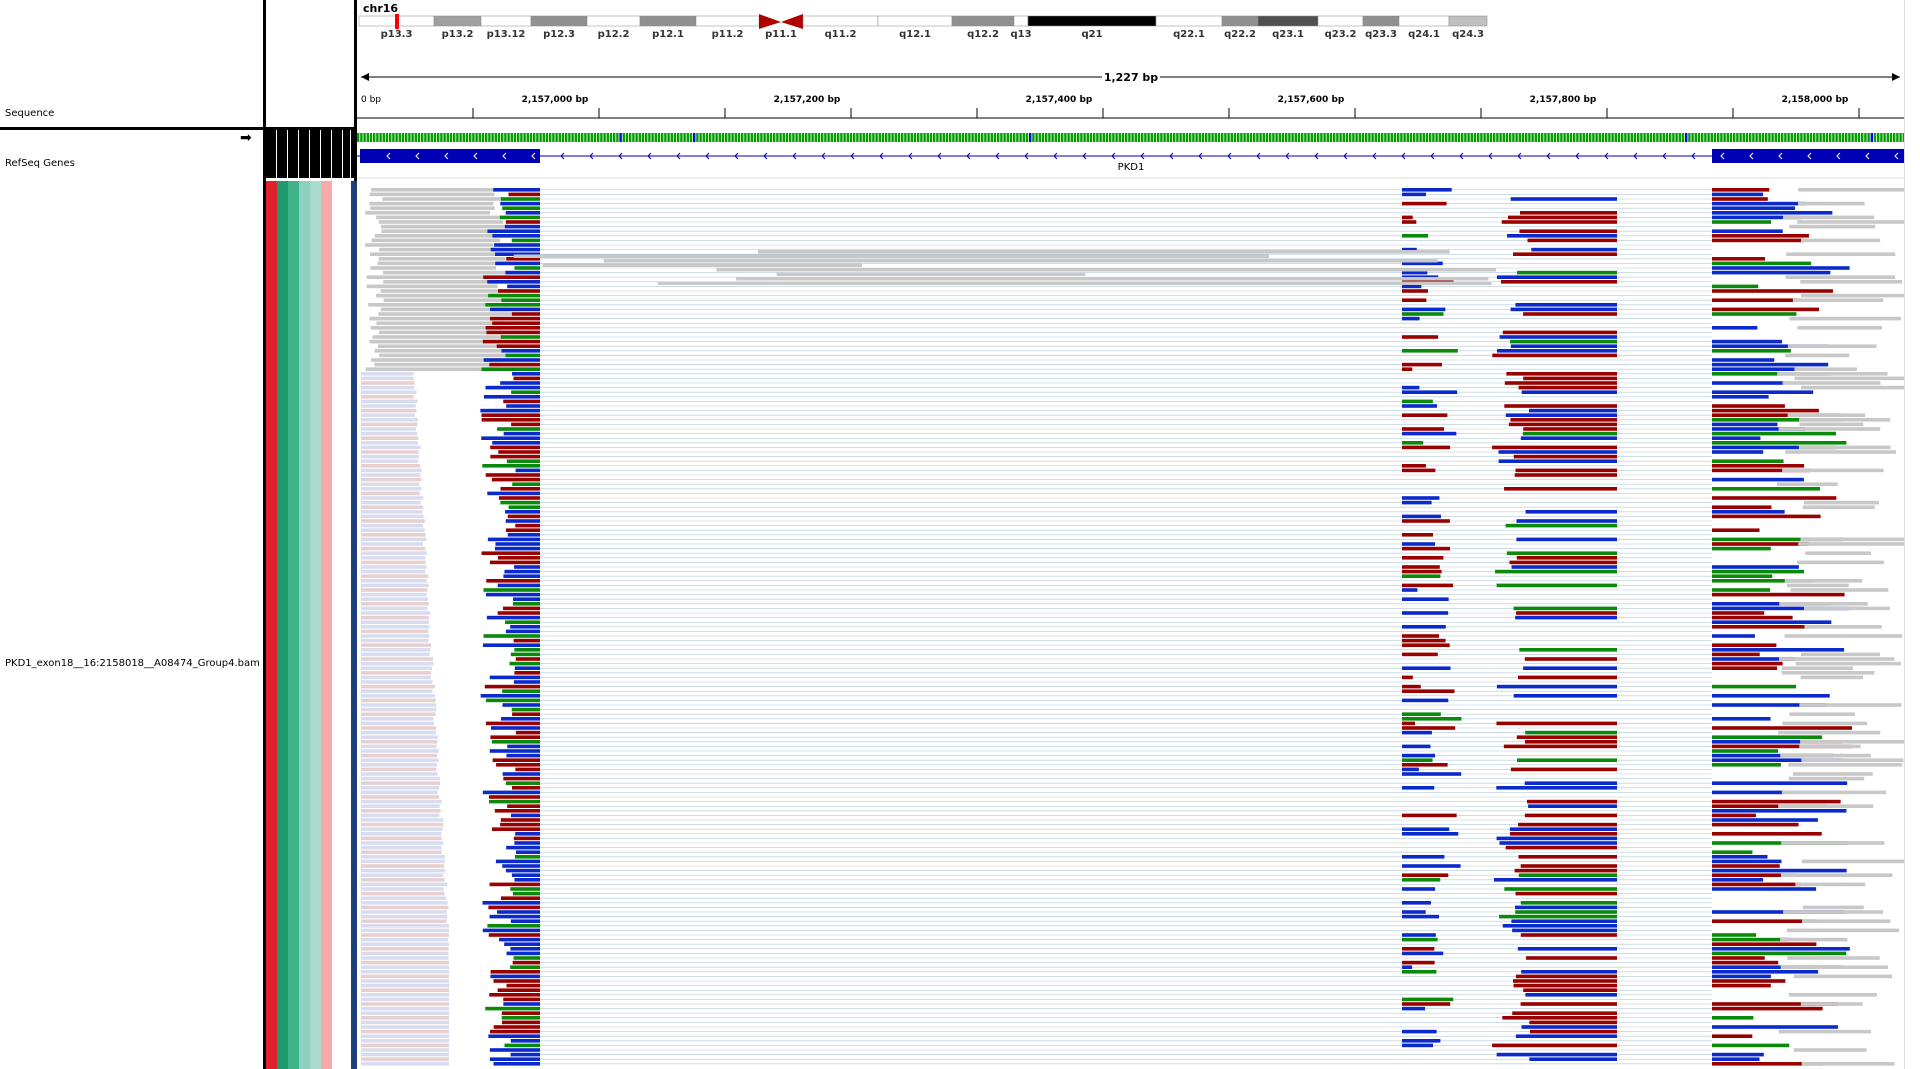 The width and height of the screenshot is (1920, 1069). I want to click on band-q13, so click(1021, 21).